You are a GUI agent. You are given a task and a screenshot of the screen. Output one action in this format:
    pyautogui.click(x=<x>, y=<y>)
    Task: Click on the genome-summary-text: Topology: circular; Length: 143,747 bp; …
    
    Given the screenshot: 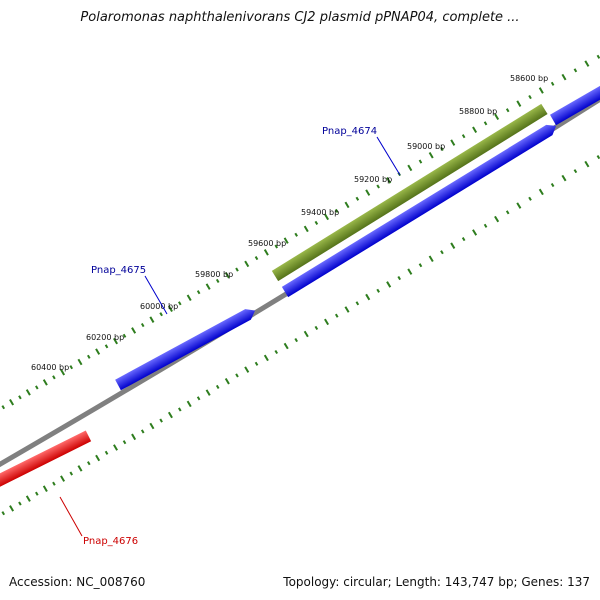 What is the action you would take?
    pyautogui.click(x=436, y=582)
    